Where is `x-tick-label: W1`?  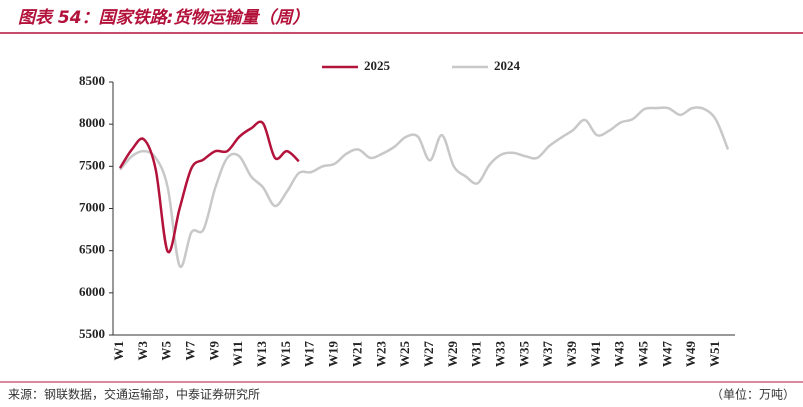 x-tick-label: W1 is located at coordinates (118, 351).